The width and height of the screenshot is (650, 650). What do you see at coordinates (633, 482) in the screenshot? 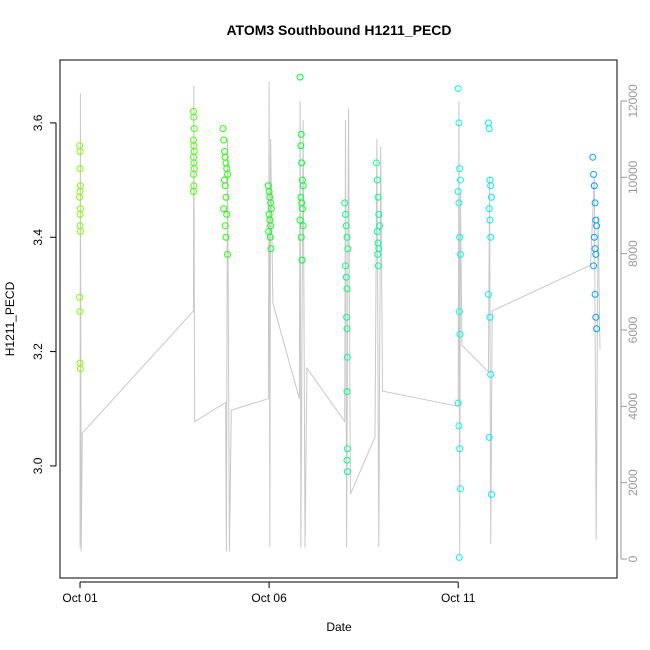
I see `y2-tick-label: 2000` at bounding box center [633, 482].